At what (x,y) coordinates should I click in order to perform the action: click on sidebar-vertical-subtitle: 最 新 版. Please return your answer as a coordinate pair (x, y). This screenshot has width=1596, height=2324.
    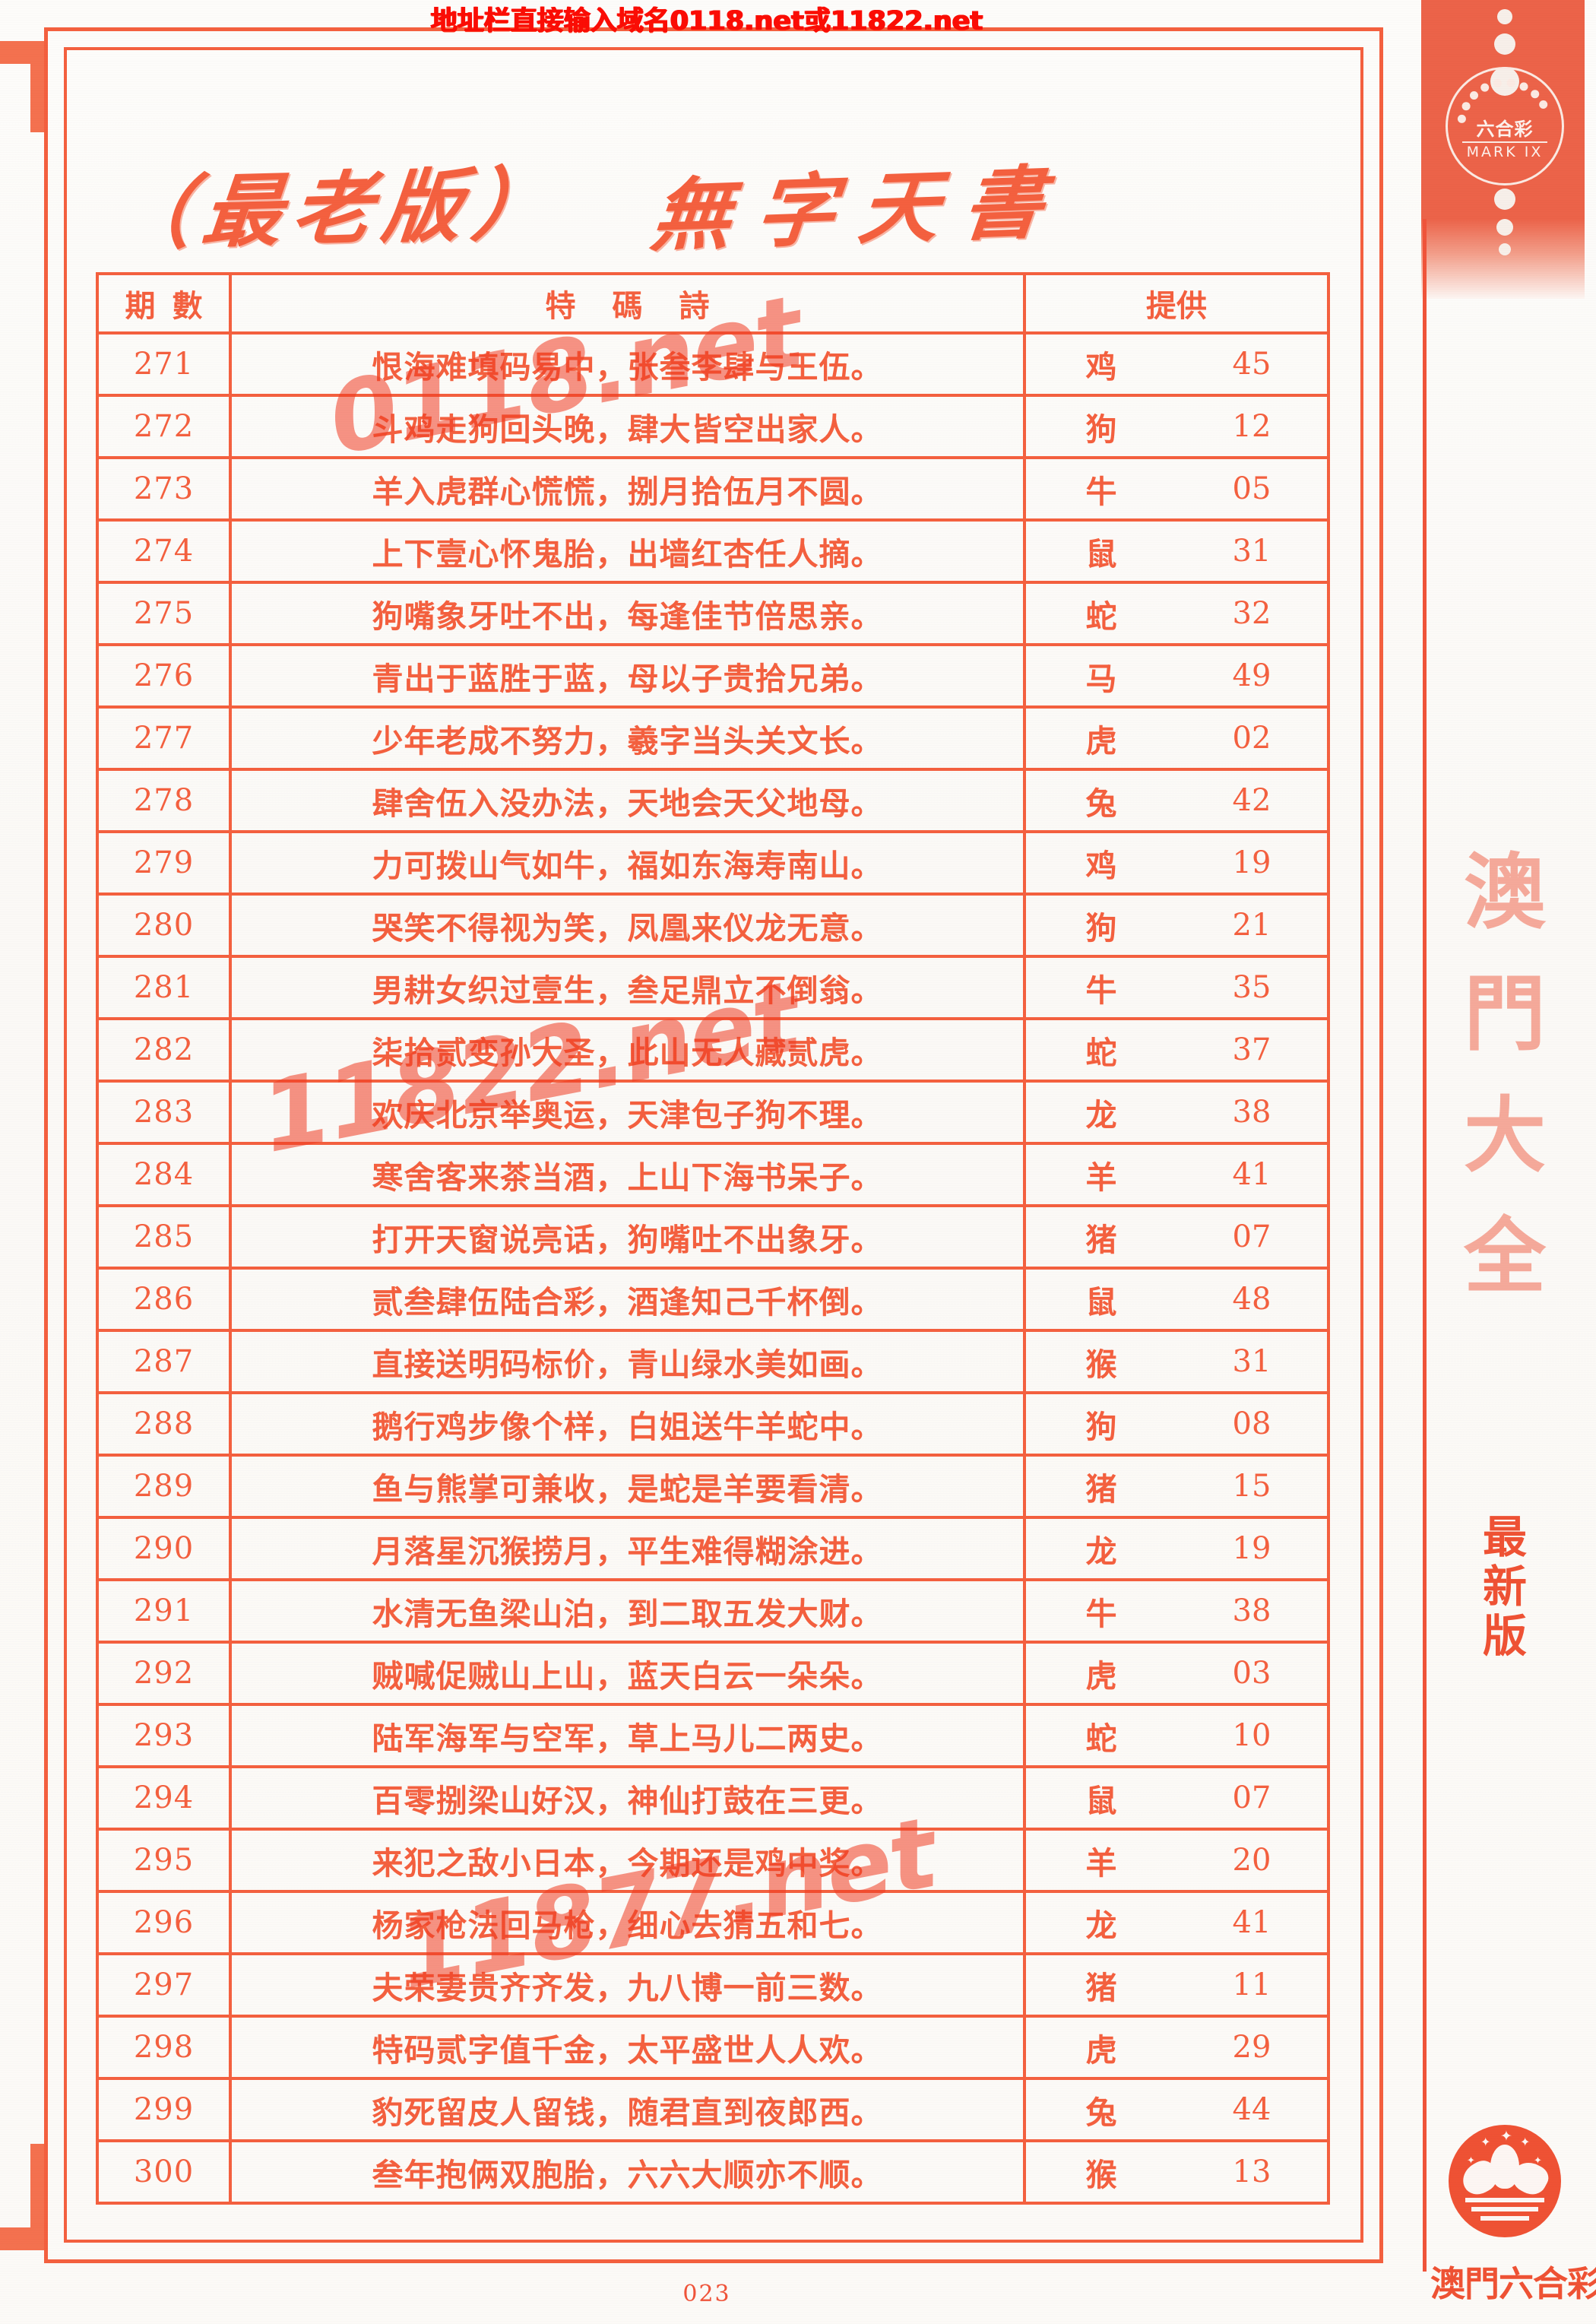
    Looking at the image, I should click on (1505, 1587).